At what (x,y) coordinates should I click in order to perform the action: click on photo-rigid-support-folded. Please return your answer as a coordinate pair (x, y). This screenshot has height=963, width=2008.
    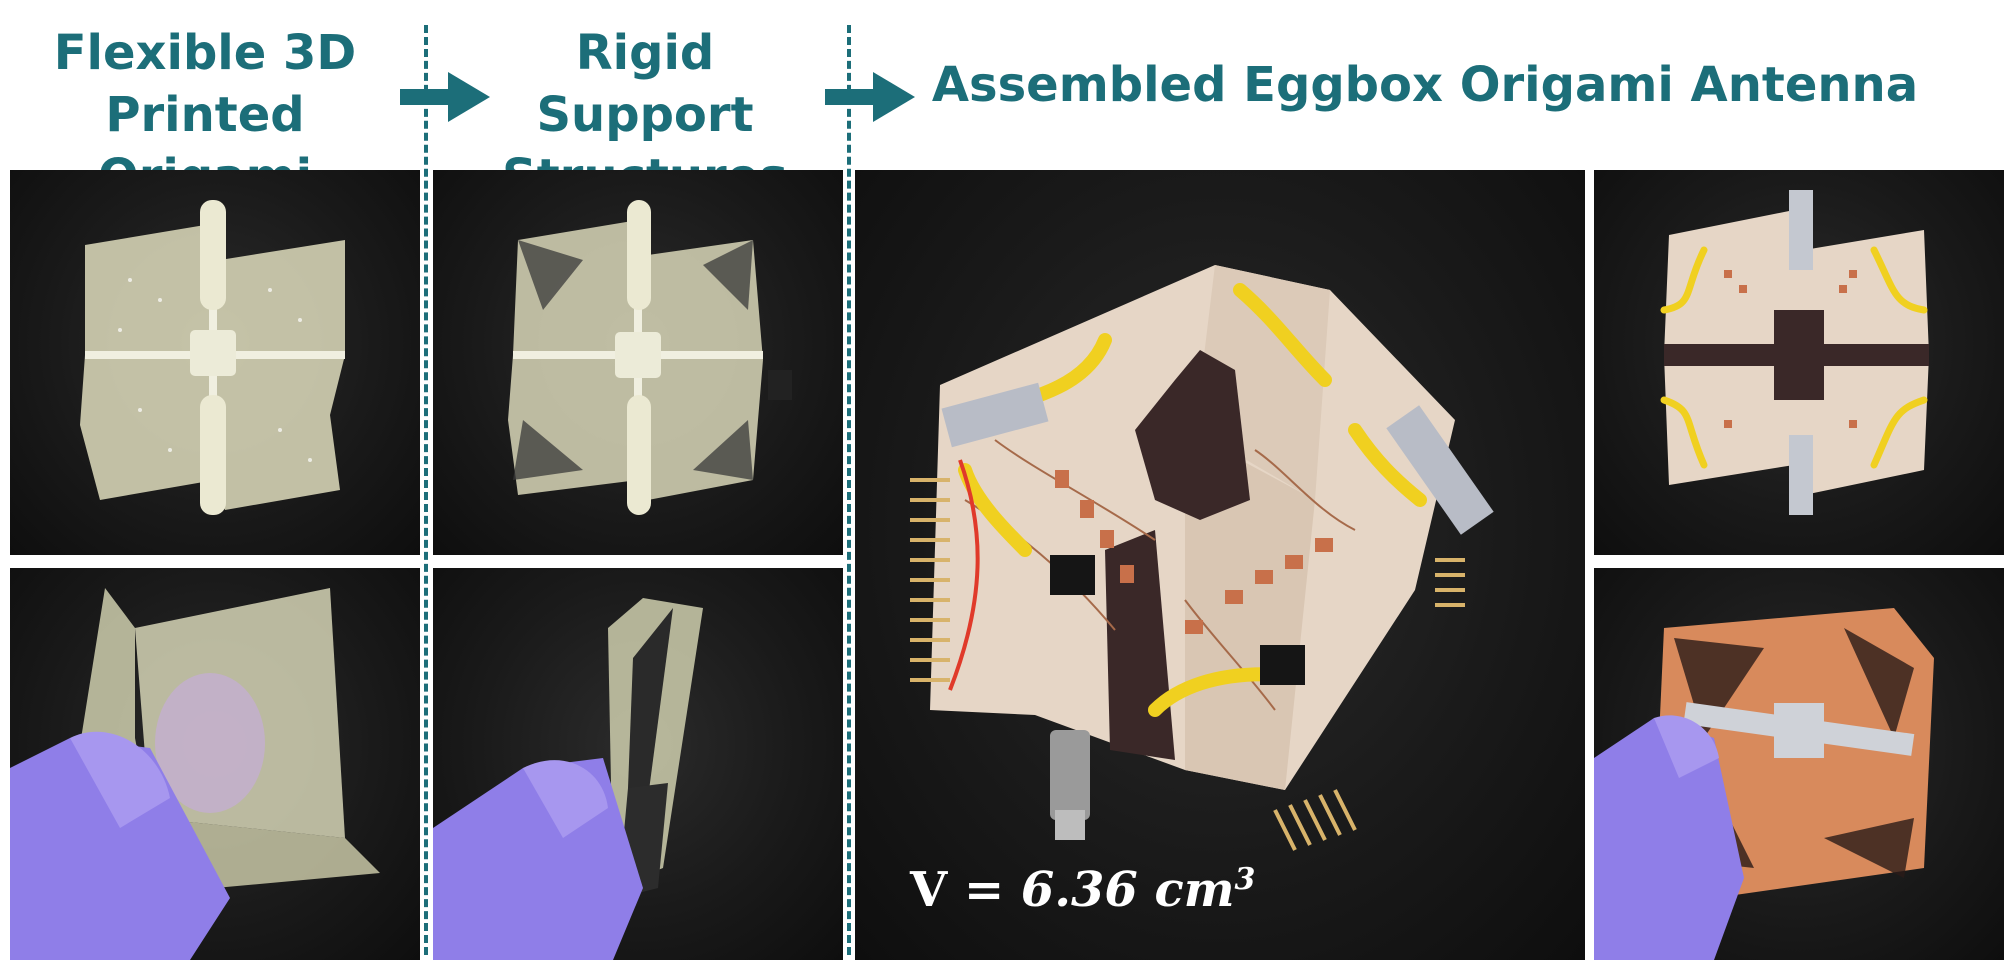
    Looking at the image, I should click on (638, 764).